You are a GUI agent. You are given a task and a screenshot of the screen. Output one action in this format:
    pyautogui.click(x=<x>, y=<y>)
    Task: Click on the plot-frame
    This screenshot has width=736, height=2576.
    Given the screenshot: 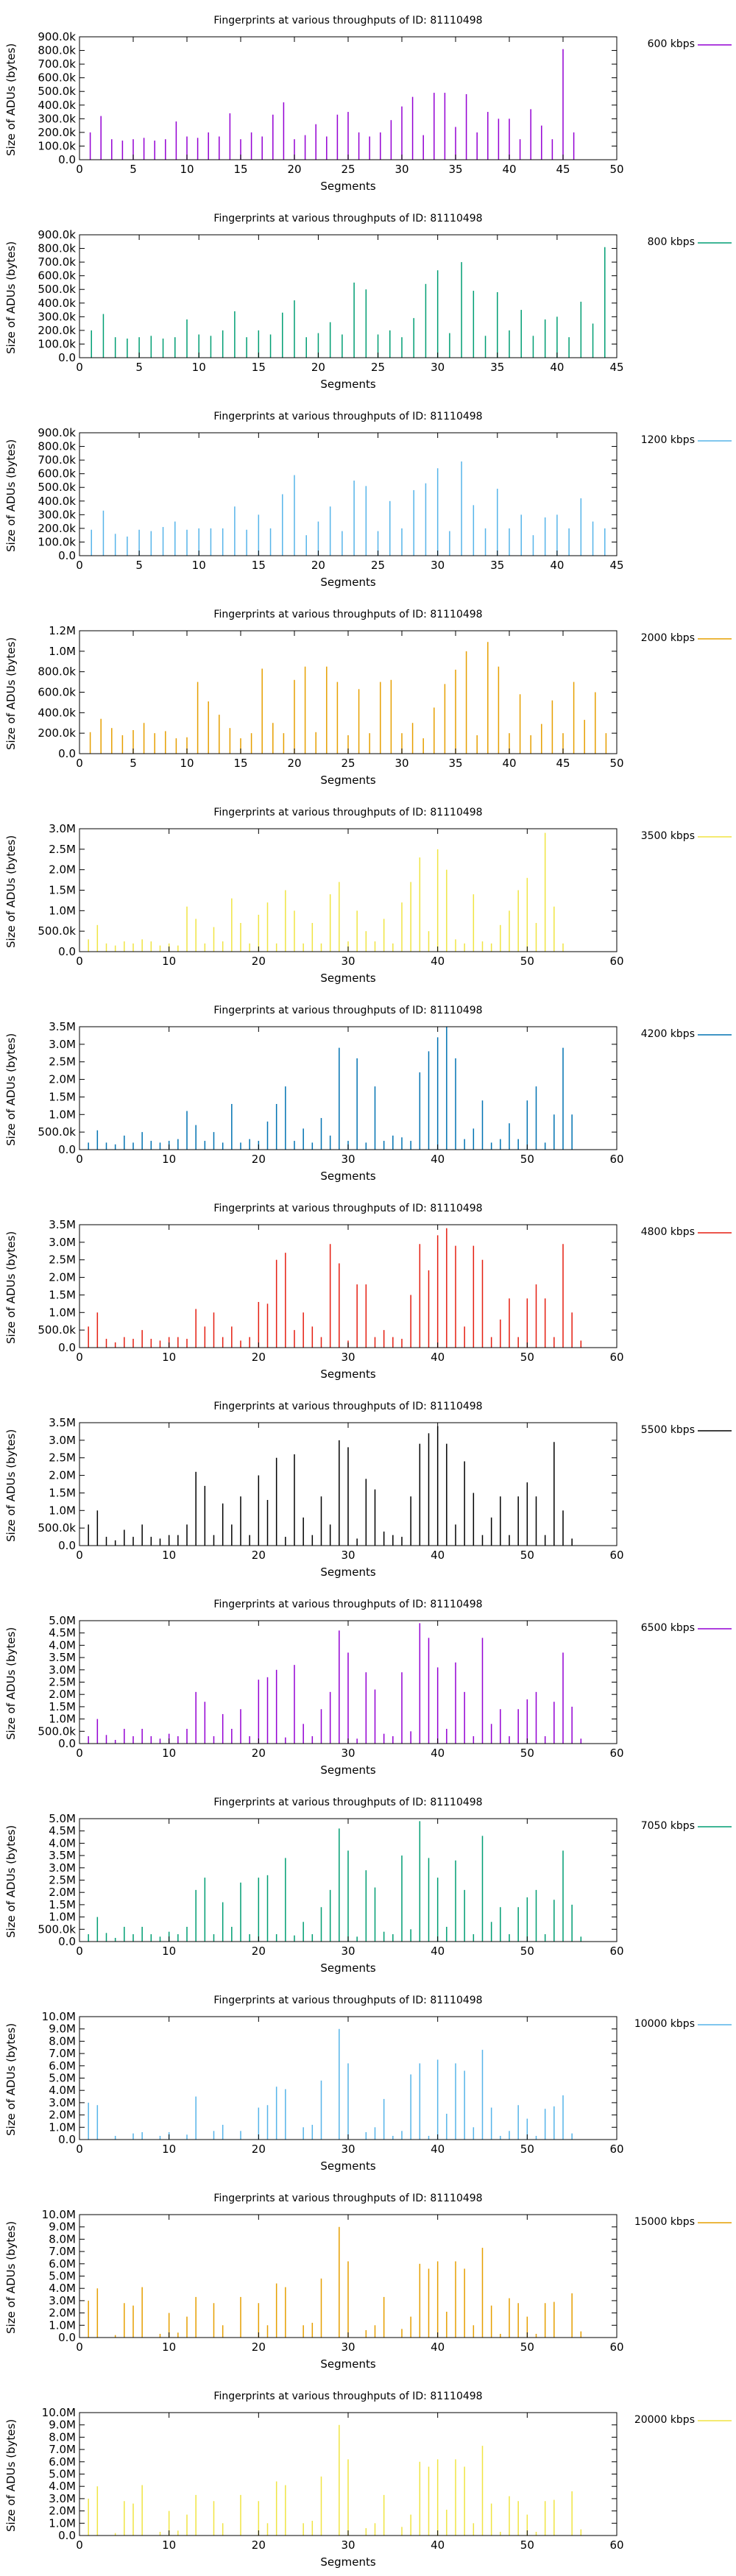 What is the action you would take?
    pyautogui.click(x=348, y=494)
    